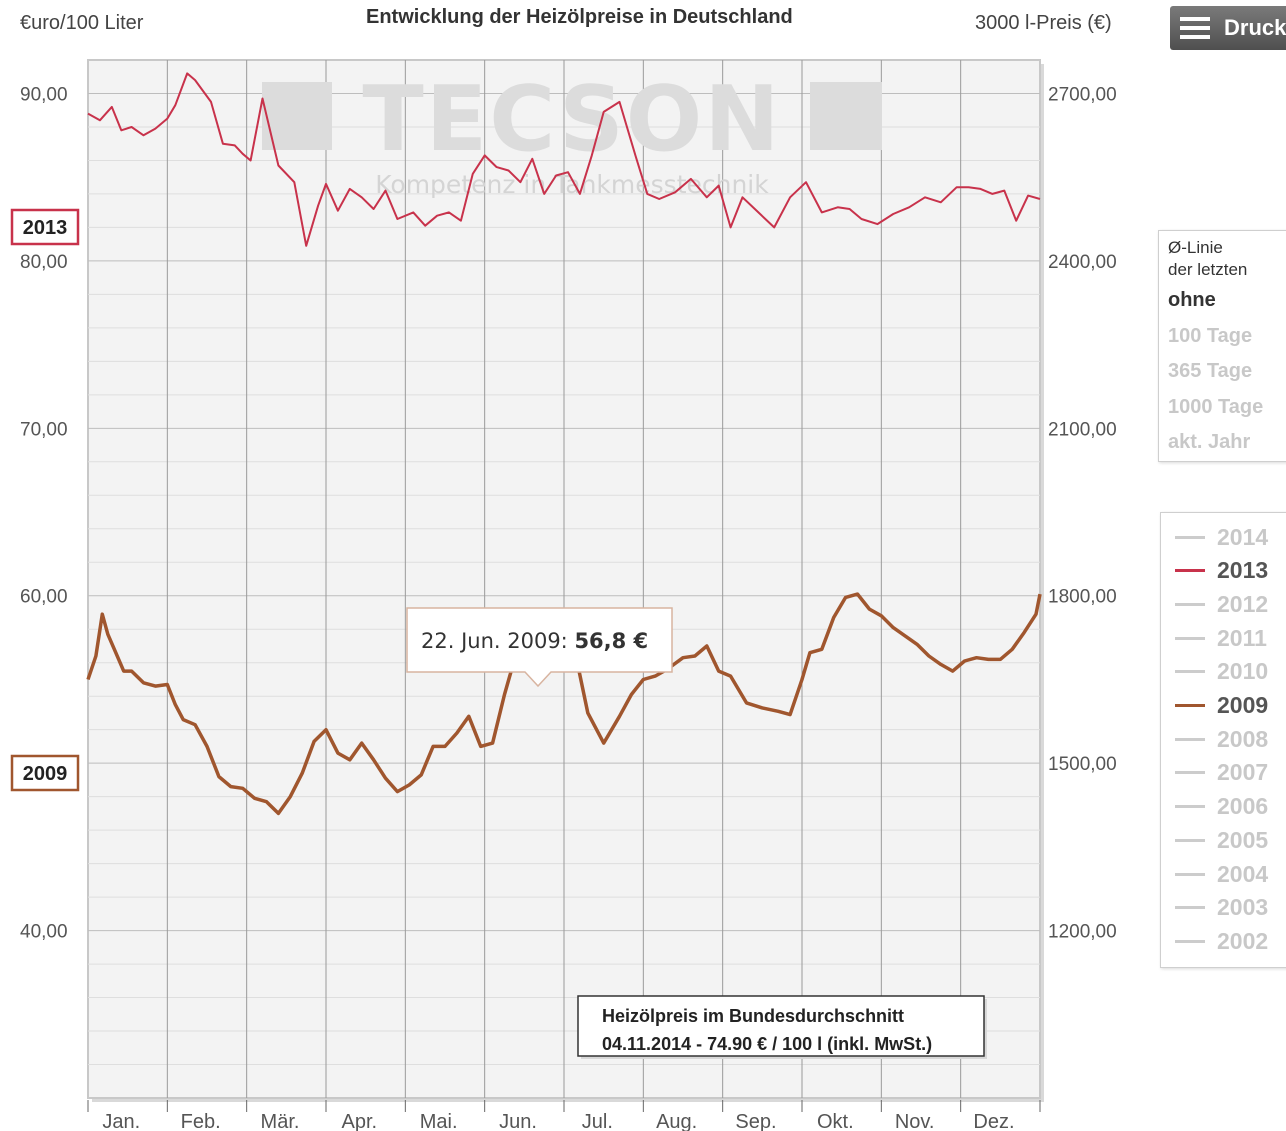 This screenshot has width=1286, height=1131. What do you see at coordinates (82, 23) in the screenshot?
I see `left-axis-unit-label: €uro/100 Liter` at bounding box center [82, 23].